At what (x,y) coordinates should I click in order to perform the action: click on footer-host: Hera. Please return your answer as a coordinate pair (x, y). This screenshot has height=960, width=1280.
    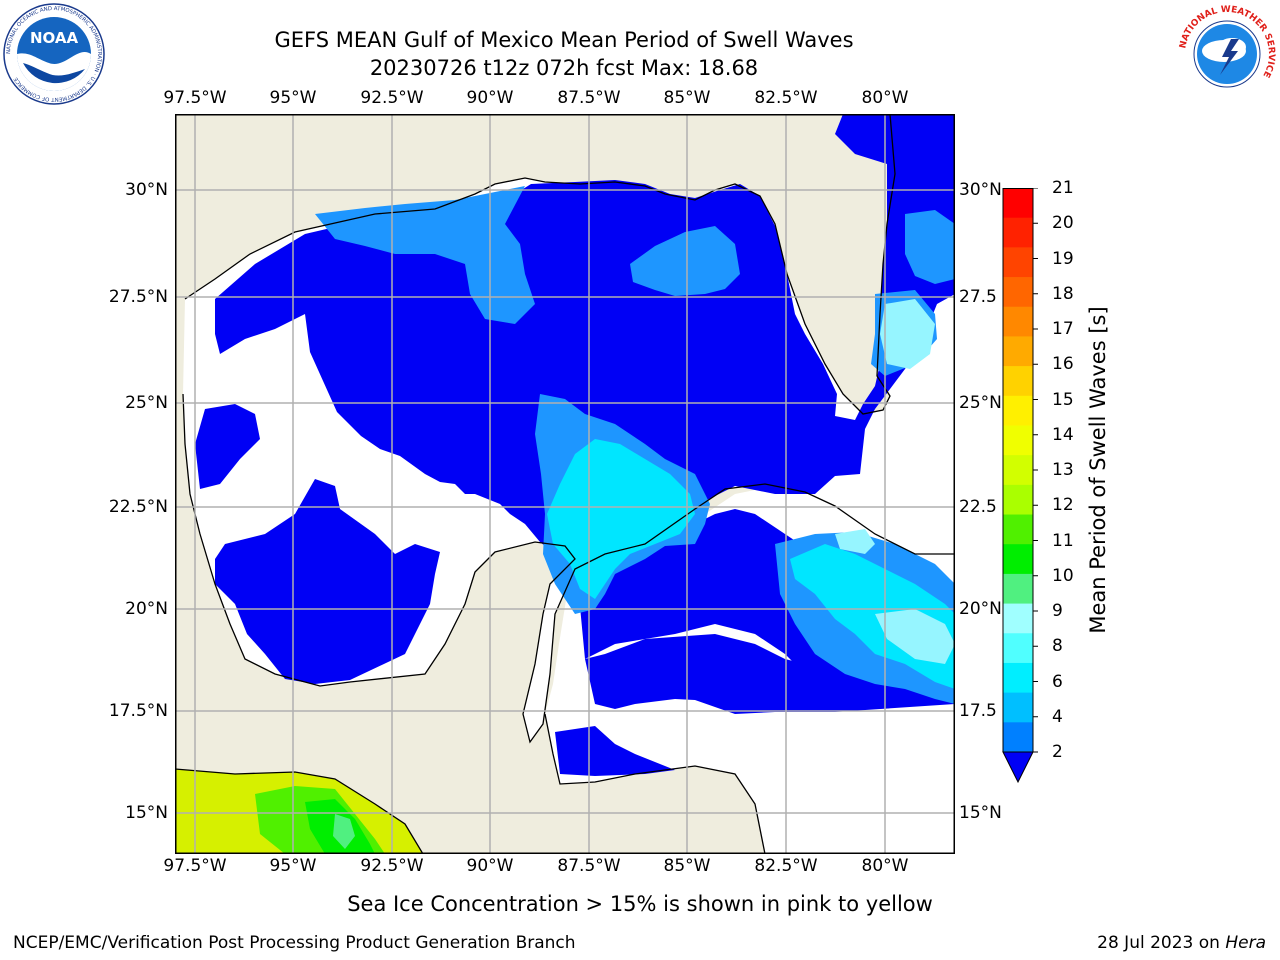
    Looking at the image, I should click on (1245, 943).